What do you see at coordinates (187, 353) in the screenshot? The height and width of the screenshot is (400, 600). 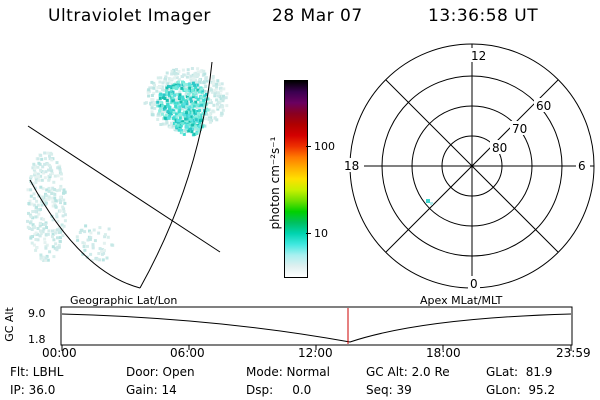 I see `timeline-xtick-0600: 06:00` at bounding box center [187, 353].